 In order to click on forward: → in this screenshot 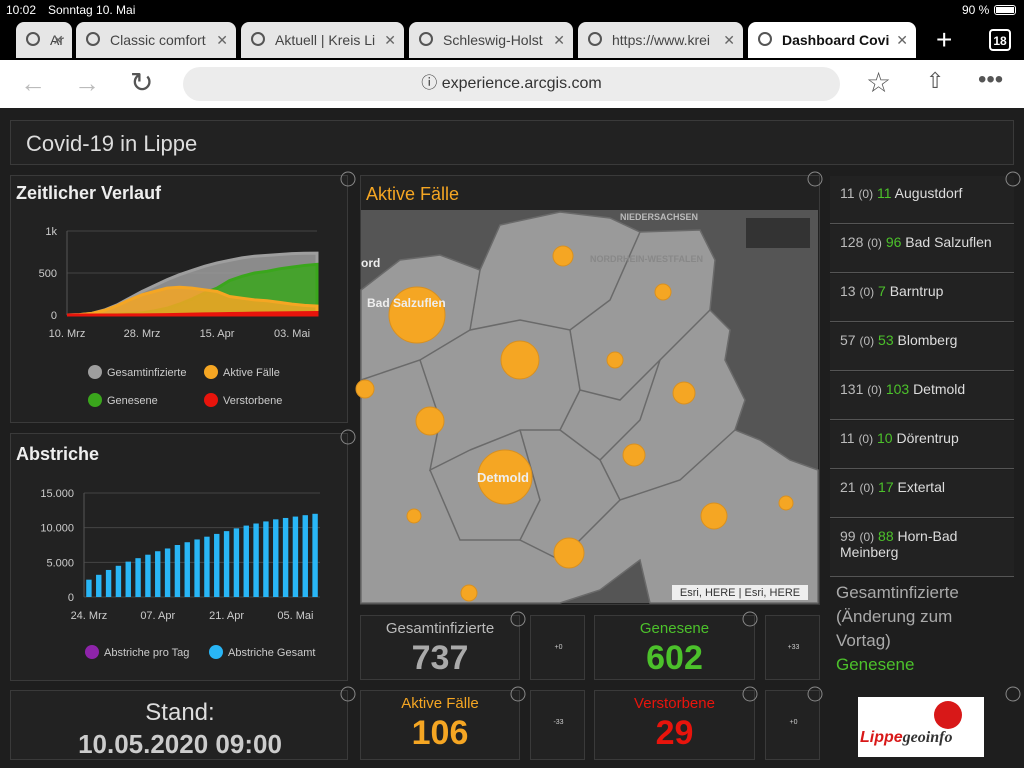, I will do `click(87, 83)`.